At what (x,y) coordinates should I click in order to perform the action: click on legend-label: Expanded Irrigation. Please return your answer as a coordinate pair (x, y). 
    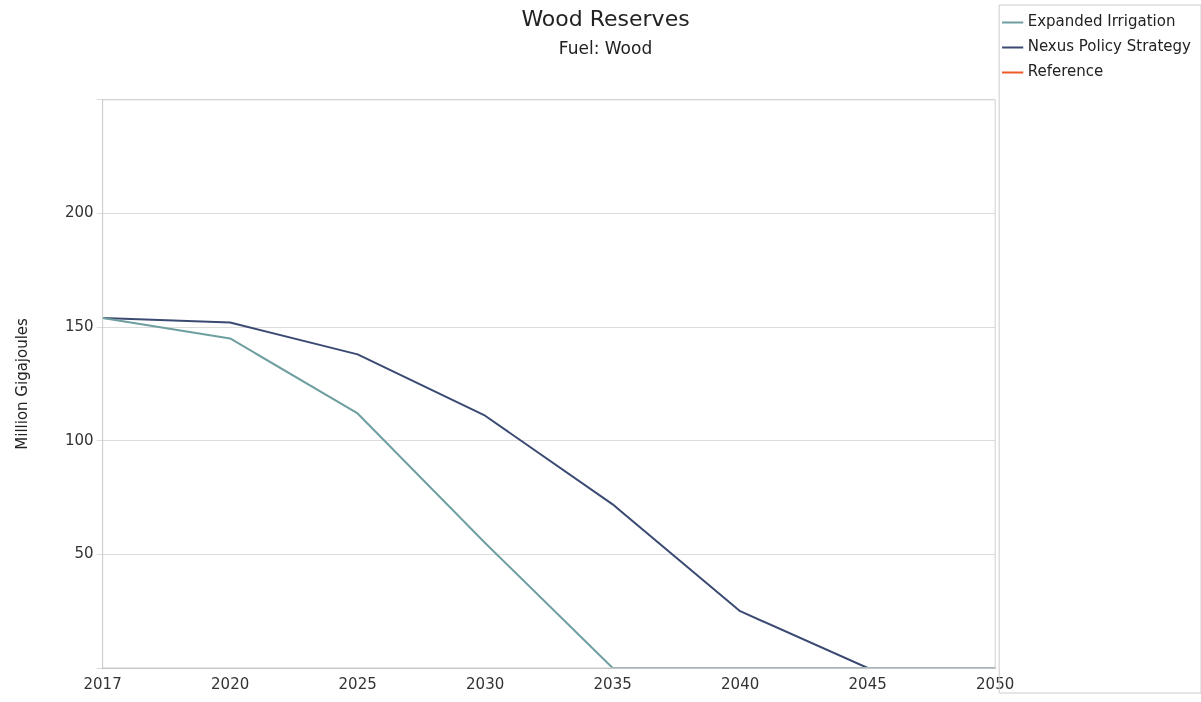
    Looking at the image, I should click on (1101, 21).